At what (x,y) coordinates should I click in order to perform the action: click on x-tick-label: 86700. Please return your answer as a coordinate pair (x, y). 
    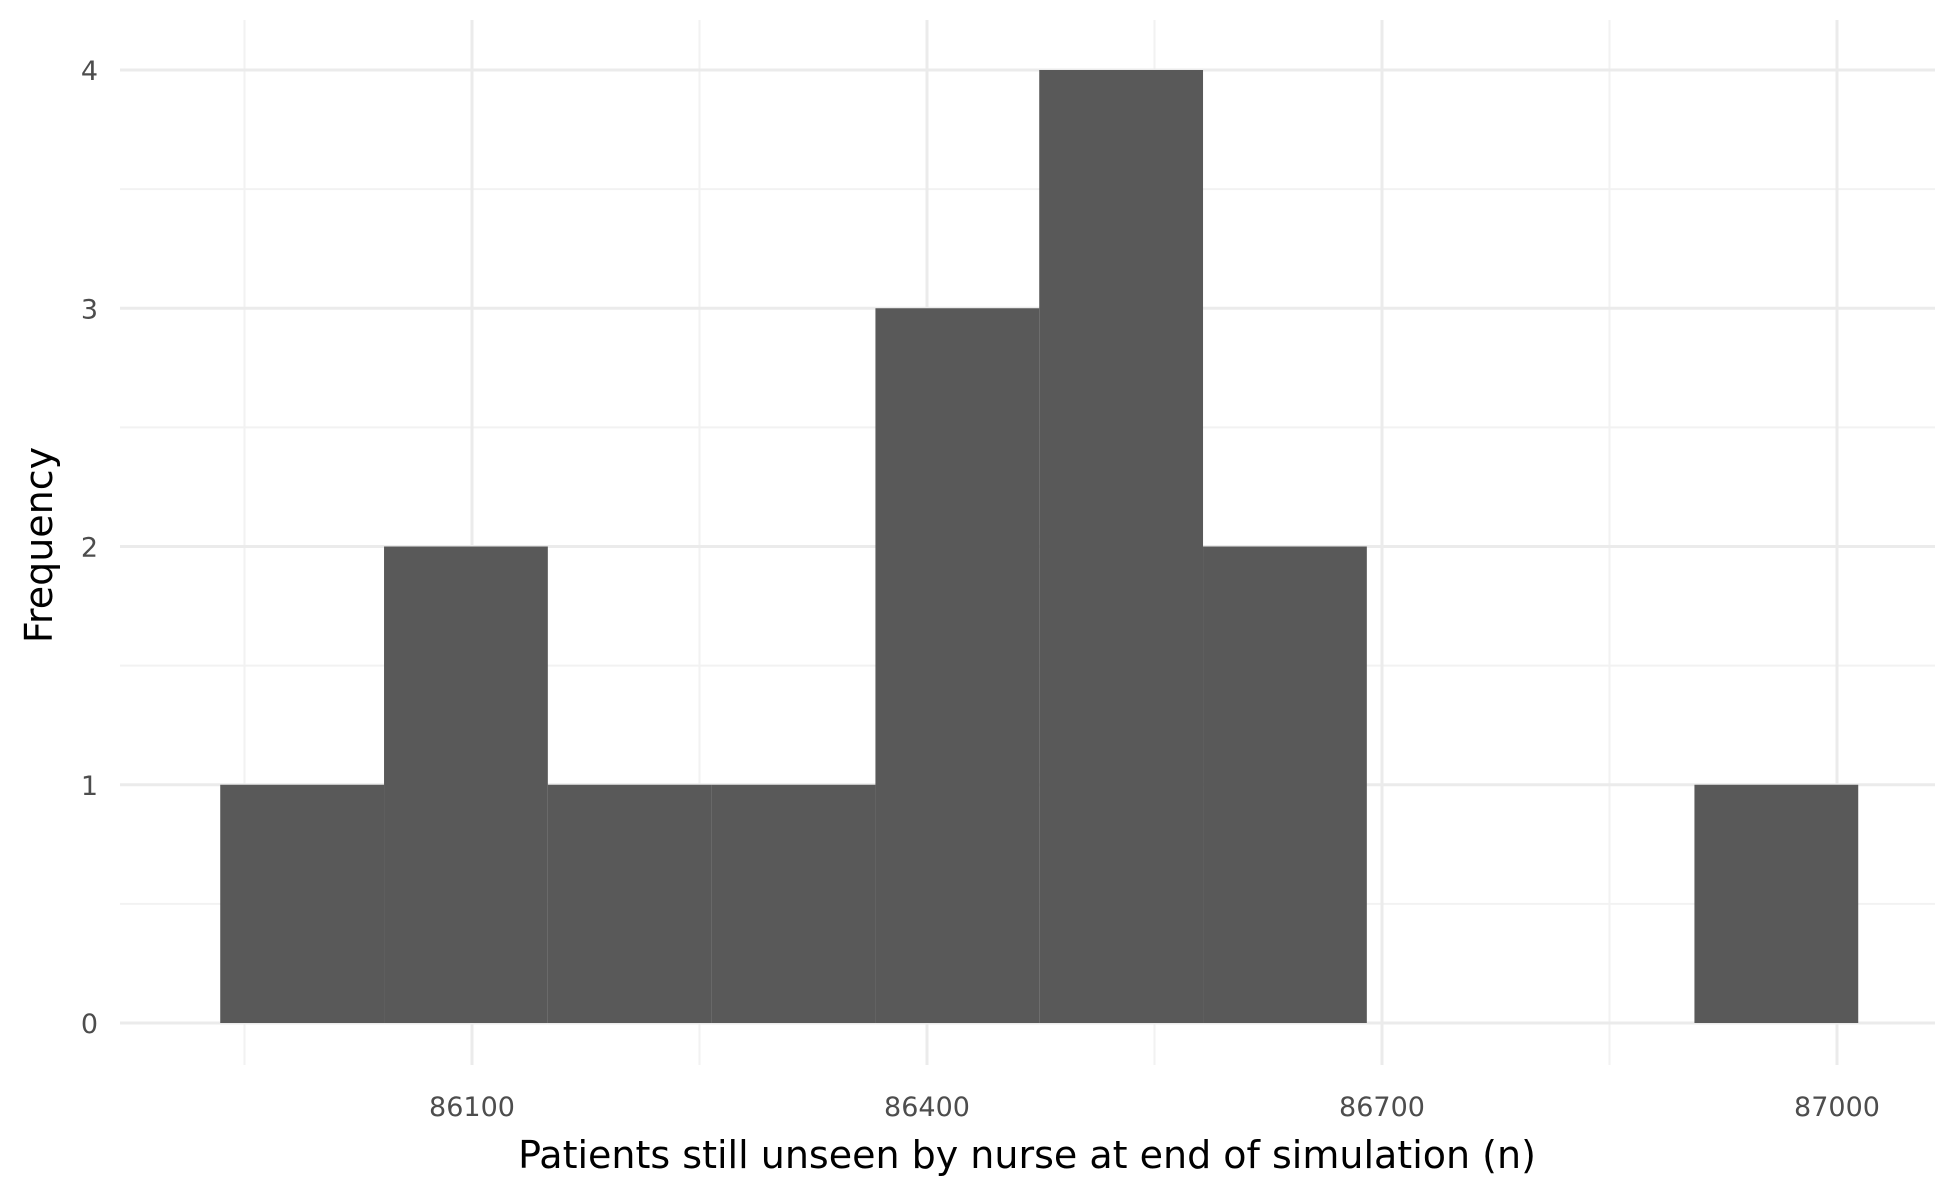
    Looking at the image, I should click on (1382, 1107).